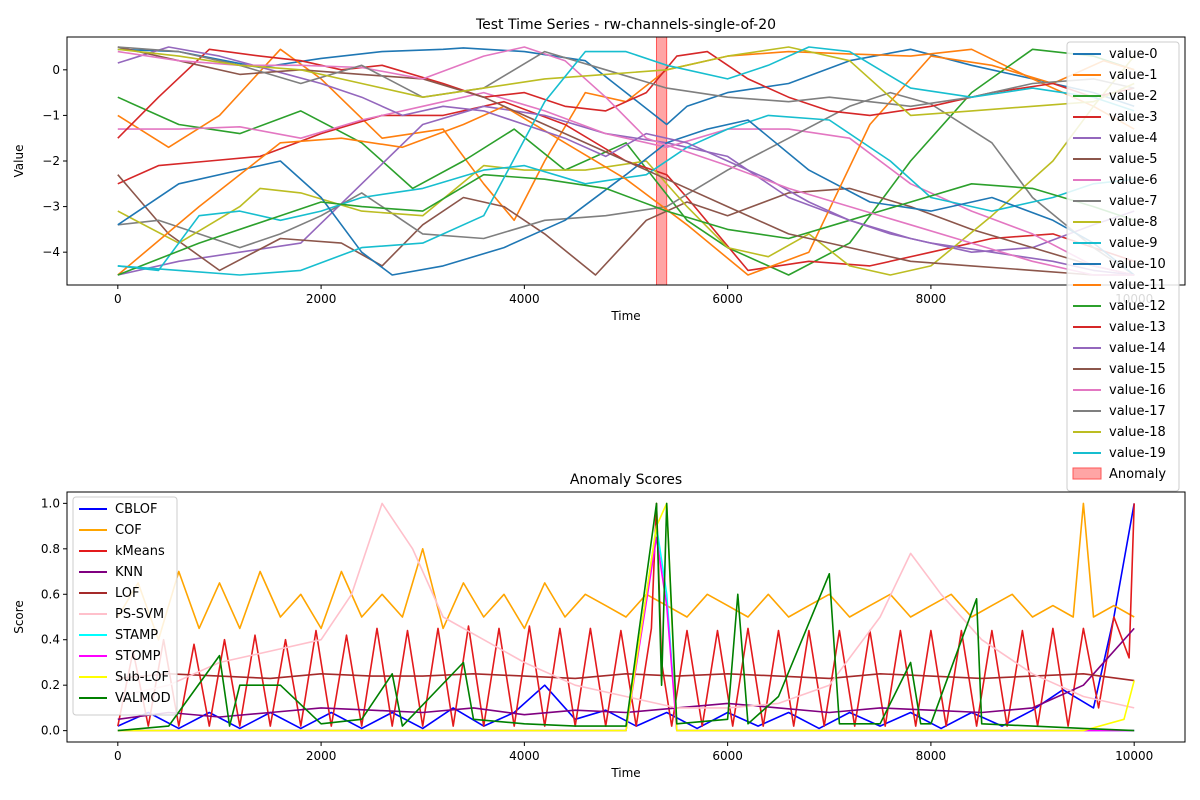  Describe the element at coordinates (118, 756) in the screenshot. I see `score-xtick-label: 0` at that location.